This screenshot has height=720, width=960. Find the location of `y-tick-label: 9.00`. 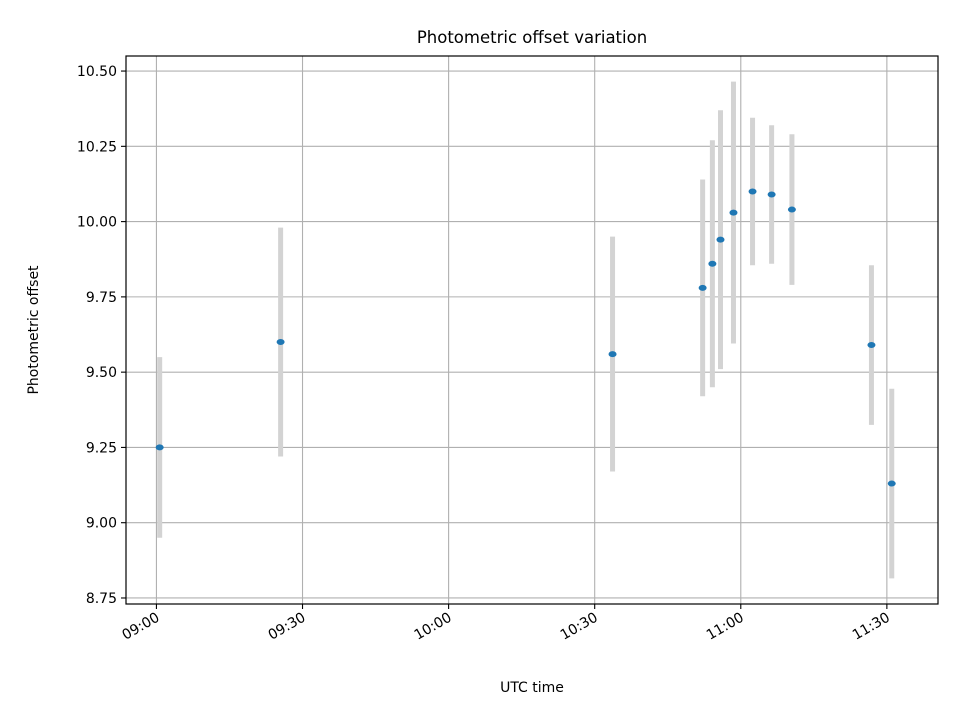

y-tick-label: 9.00 is located at coordinates (101, 524).